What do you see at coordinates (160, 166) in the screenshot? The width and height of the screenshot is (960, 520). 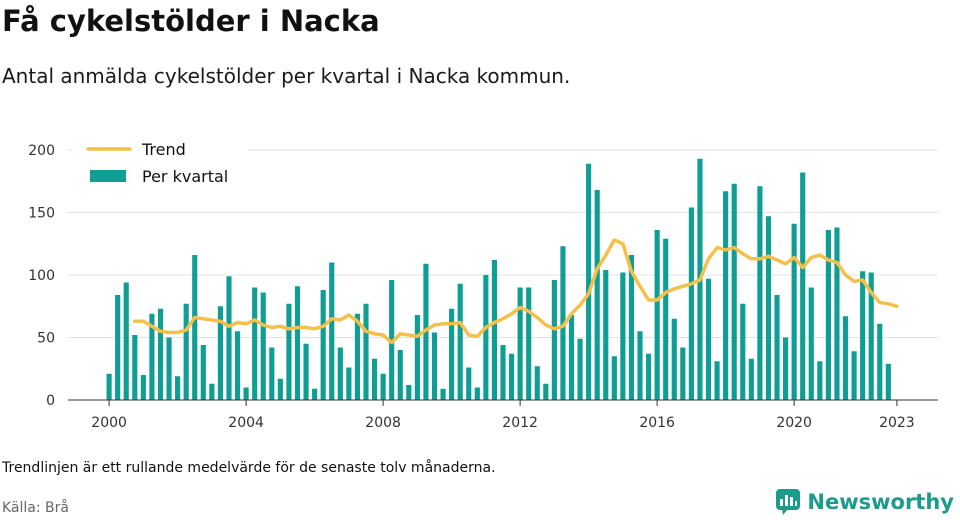 I see `legend: Trend Per kvartal` at bounding box center [160, 166].